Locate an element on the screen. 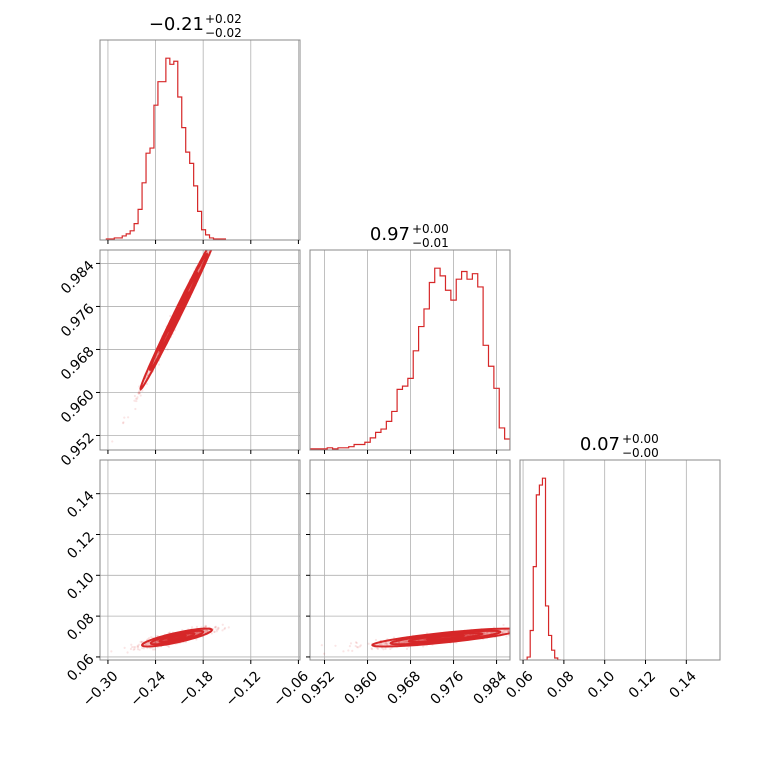 This screenshot has width=760, height=760. y-tick-label: 0.06 is located at coordinates (80, 667).